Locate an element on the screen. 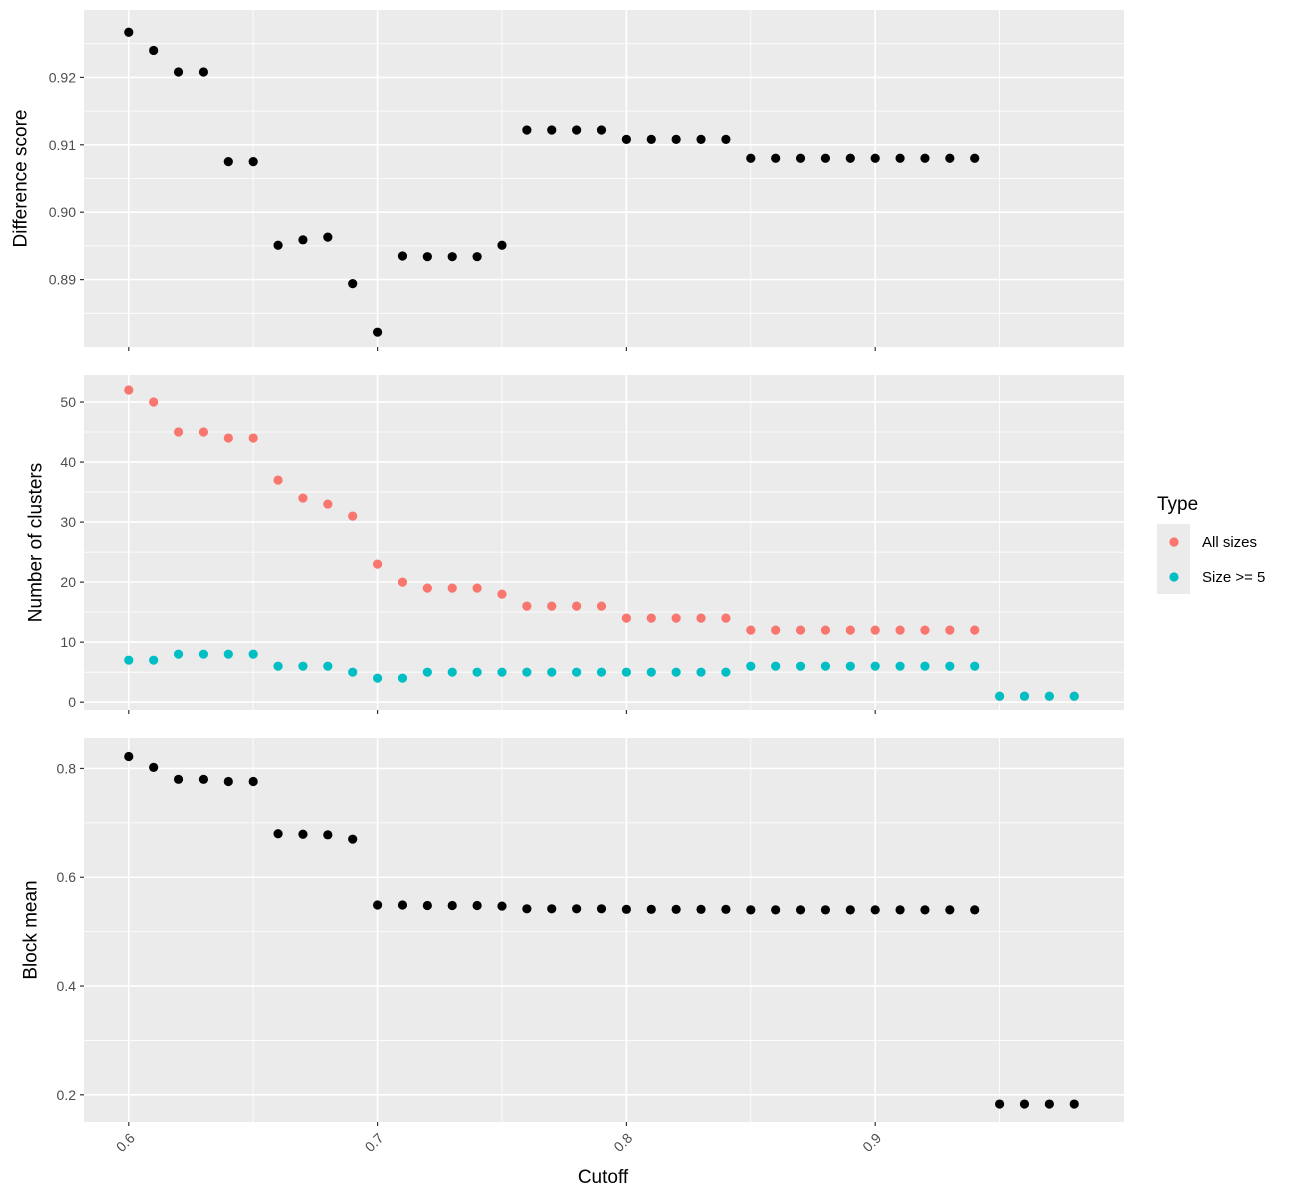 The width and height of the screenshot is (1300, 1200). x-tick-label: 0.6 is located at coordinates (125, 1142).